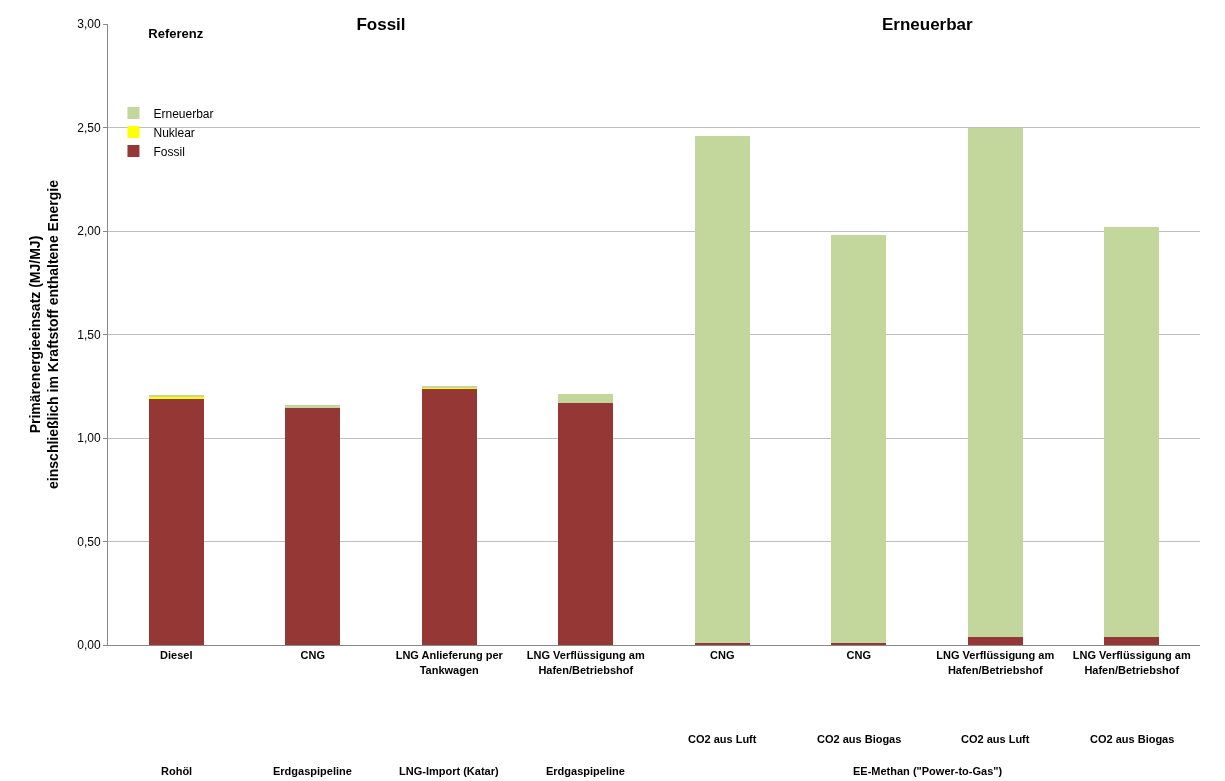 The height and width of the screenshot is (781, 1225). Describe the element at coordinates (176, 33) in the screenshot. I see `annotation: Referenz` at that location.